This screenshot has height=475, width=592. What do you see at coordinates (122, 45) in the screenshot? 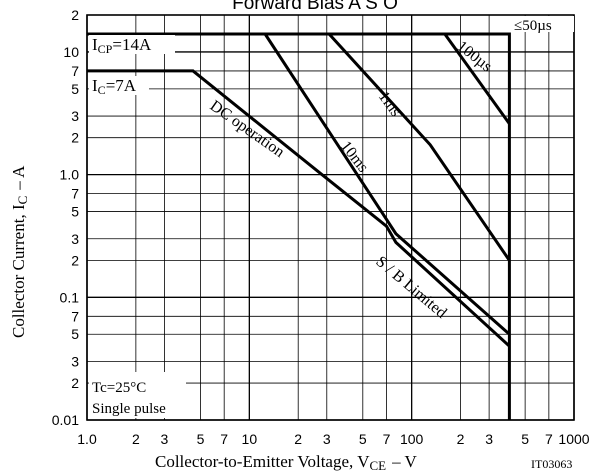
I see `icp-label: ICP=14A` at bounding box center [122, 45].